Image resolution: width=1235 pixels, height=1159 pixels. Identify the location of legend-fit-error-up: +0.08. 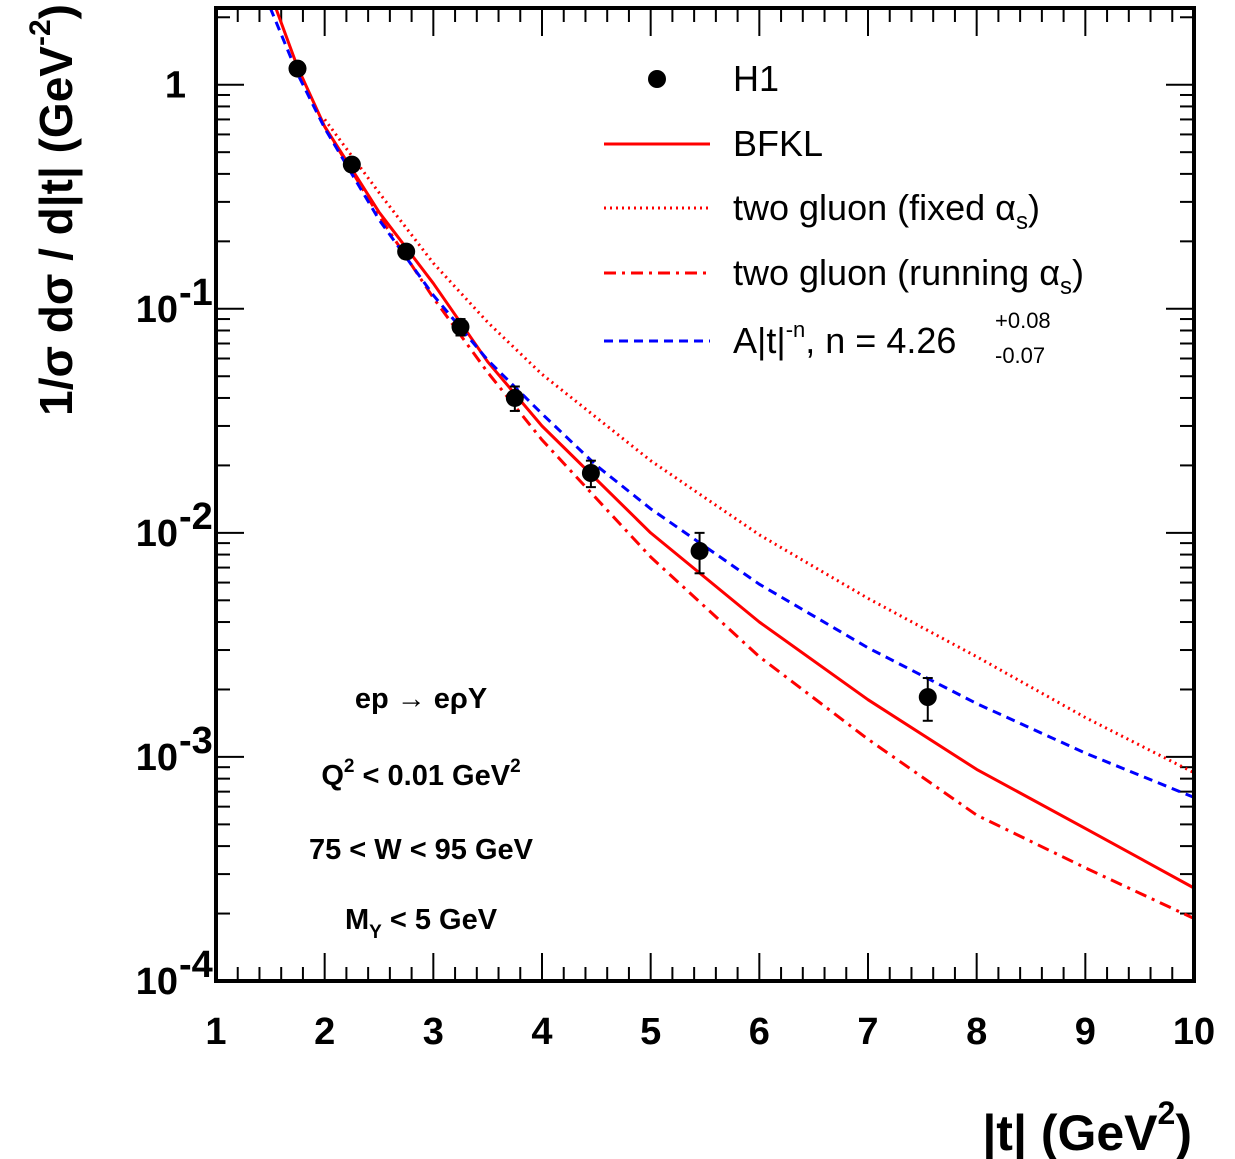
(1023, 320).